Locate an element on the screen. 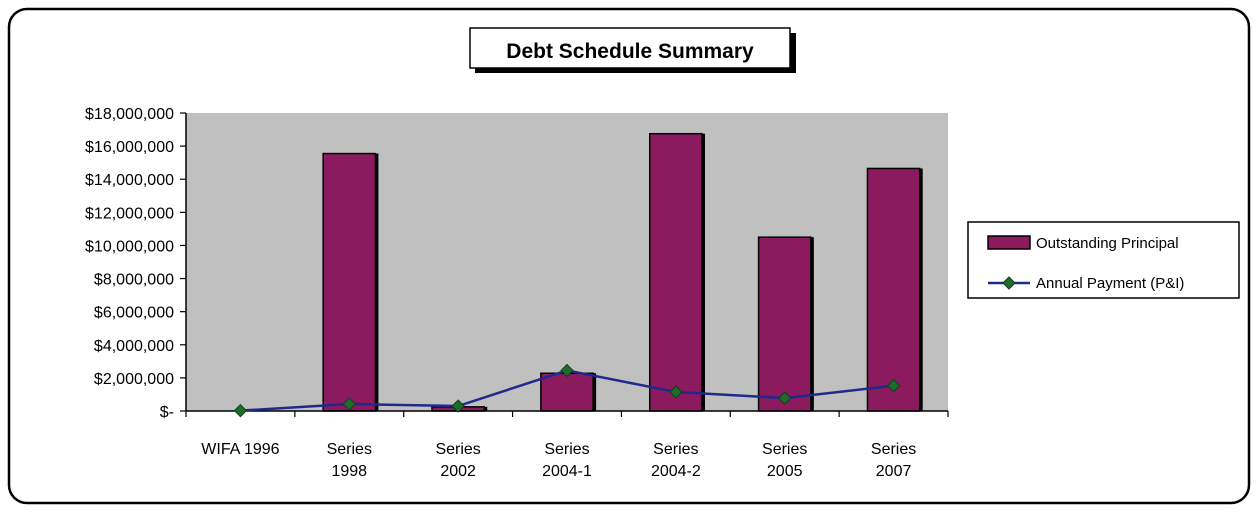 This screenshot has height=517, width=1258. y-tick-label: $10,000,000 is located at coordinates (129, 246).